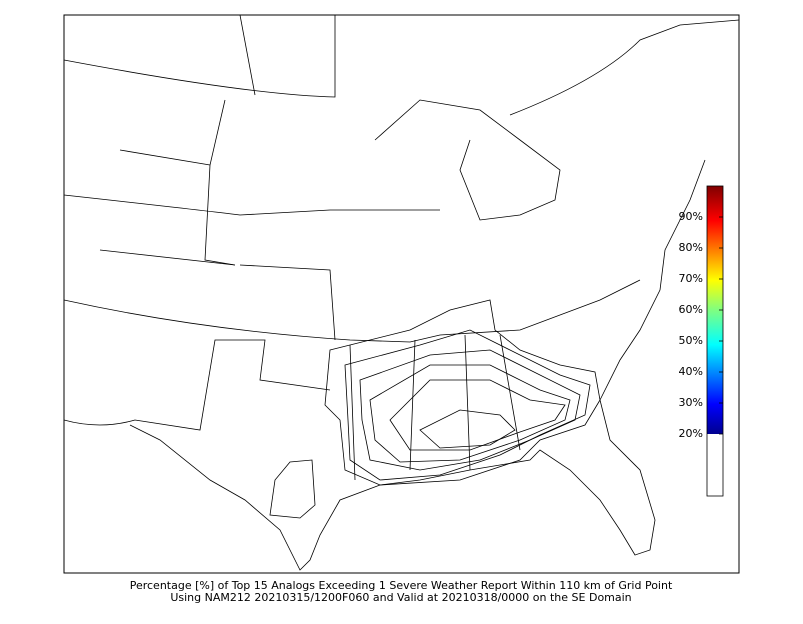  Describe the element at coordinates (691, 278) in the screenshot. I see `colorbar-tick-label: 70%` at that location.